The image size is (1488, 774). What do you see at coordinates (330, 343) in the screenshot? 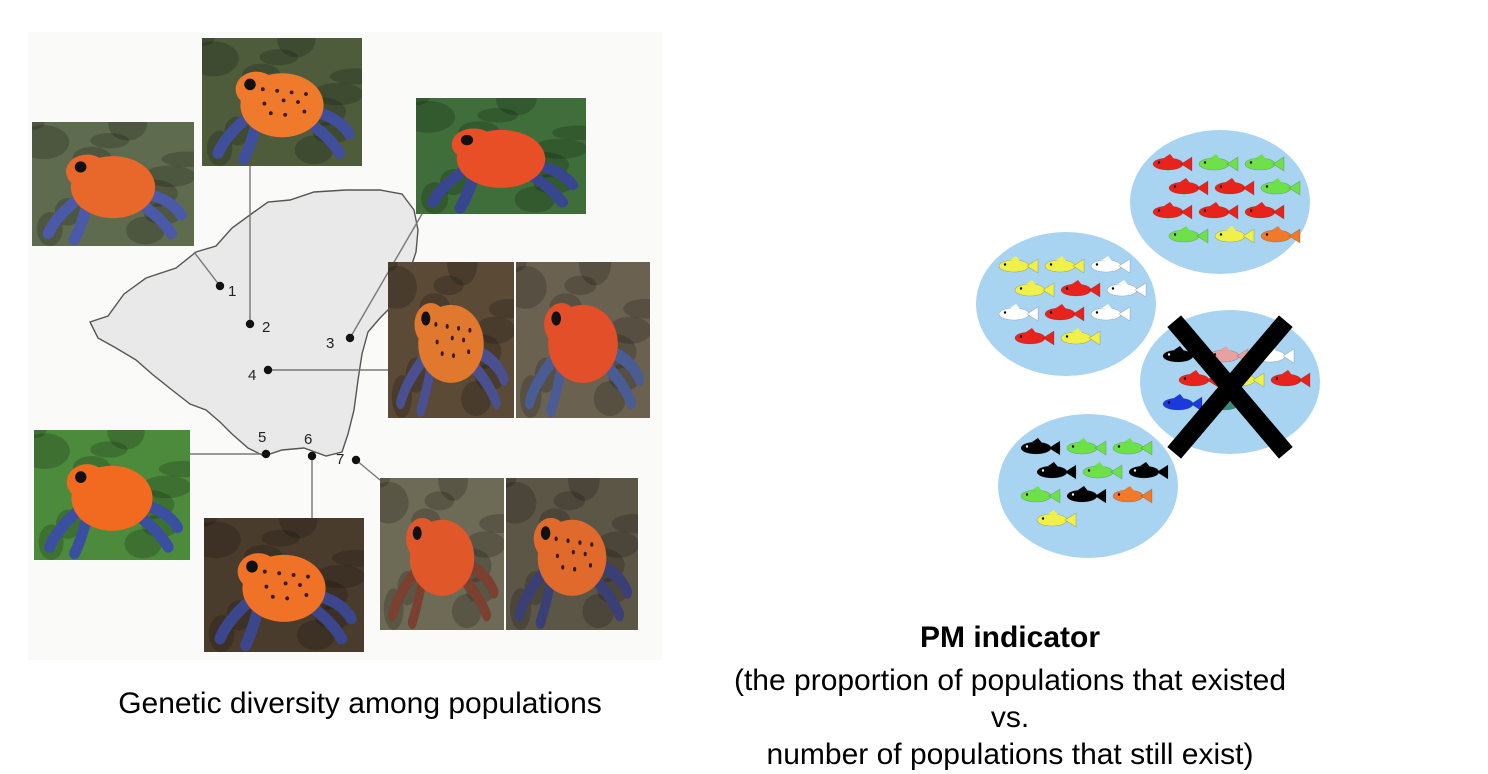
I see `pin-label-3: 3` at bounding box center [330, 343].